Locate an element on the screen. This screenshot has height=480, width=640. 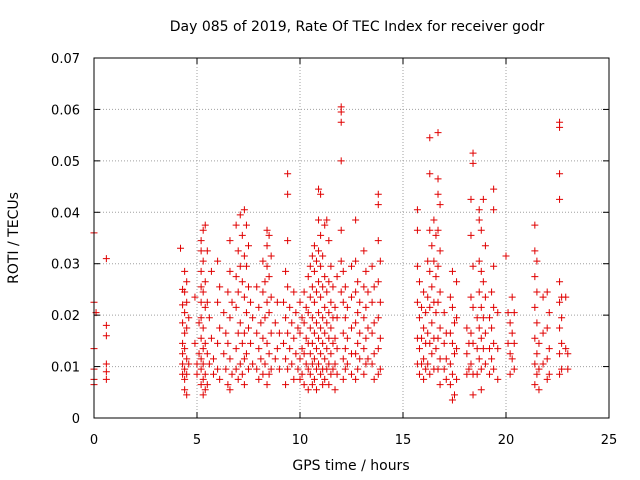
x-tick-label: 10 is located at coordinates (300, 440).